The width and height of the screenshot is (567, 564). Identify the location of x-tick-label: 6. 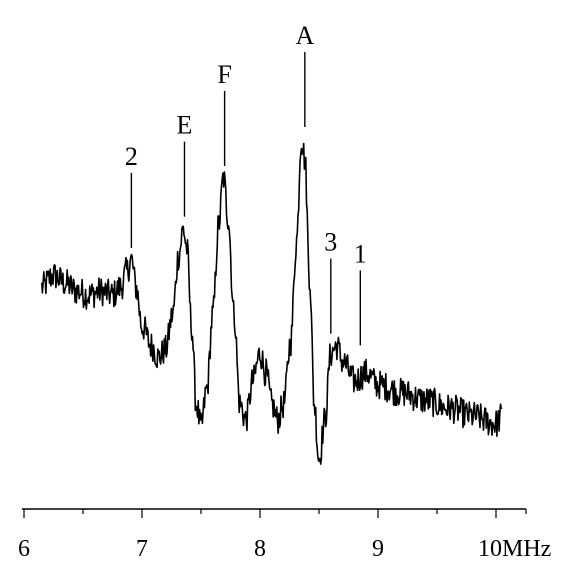
(24, 549).